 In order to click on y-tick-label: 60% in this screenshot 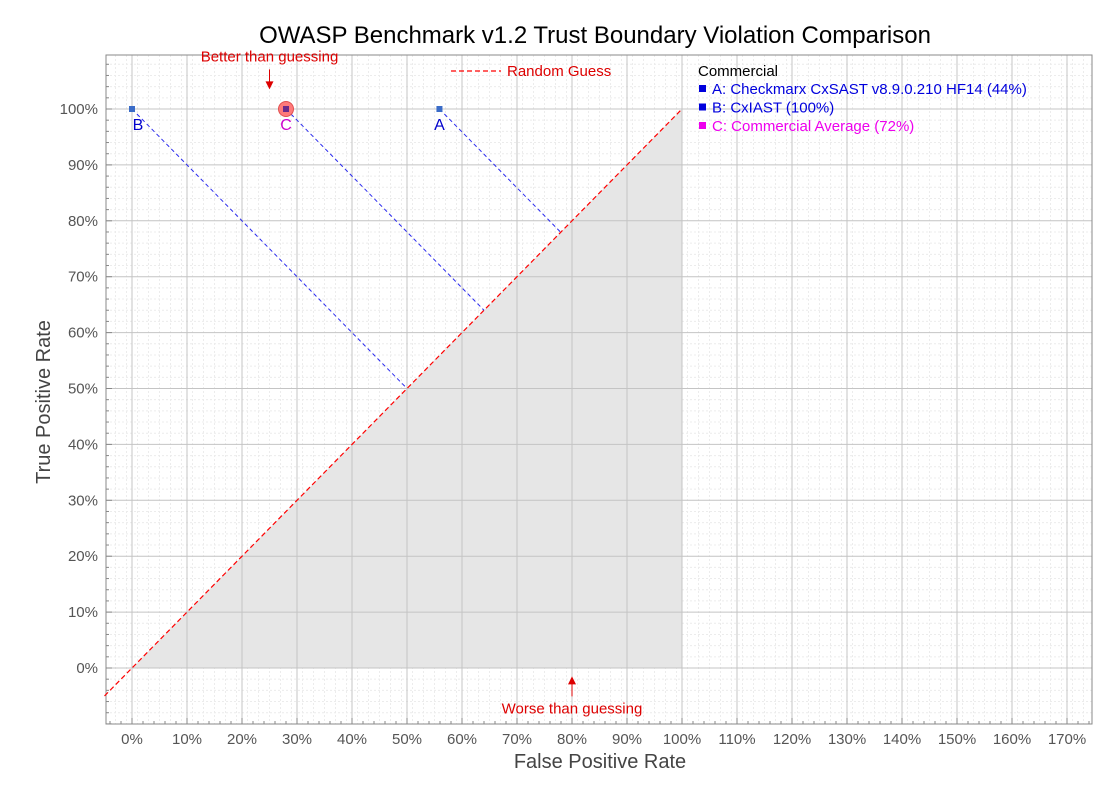, I will do `click(83, 333)`.